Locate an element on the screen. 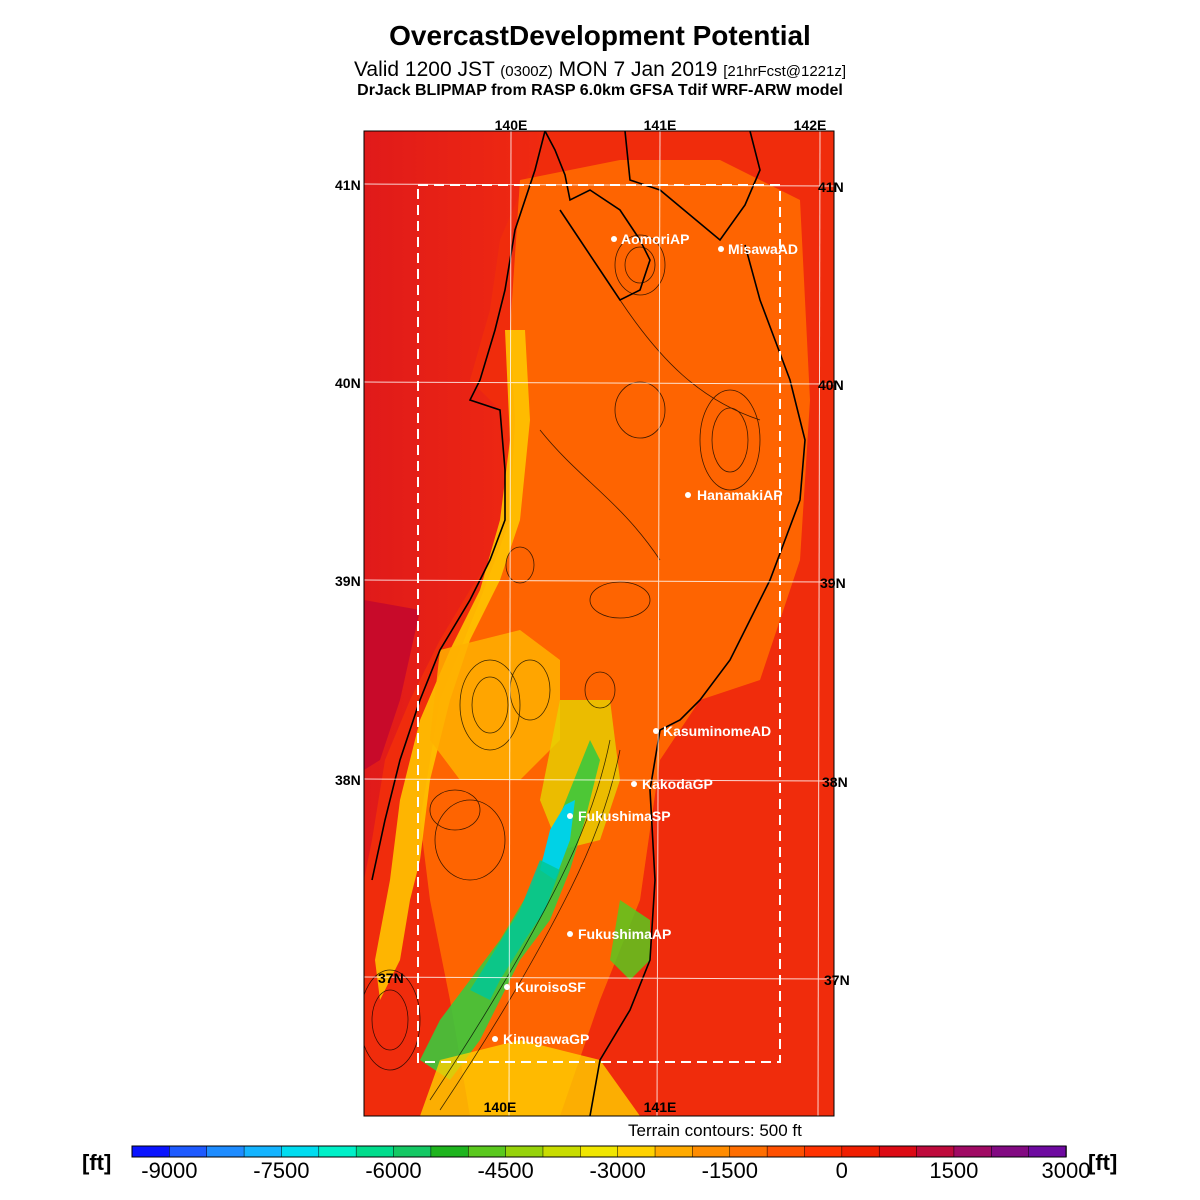 Image resolution: width=1200 pixels, height=1200 pixels. valid-utc: (0300Z) is located at coordinates (526, 71).